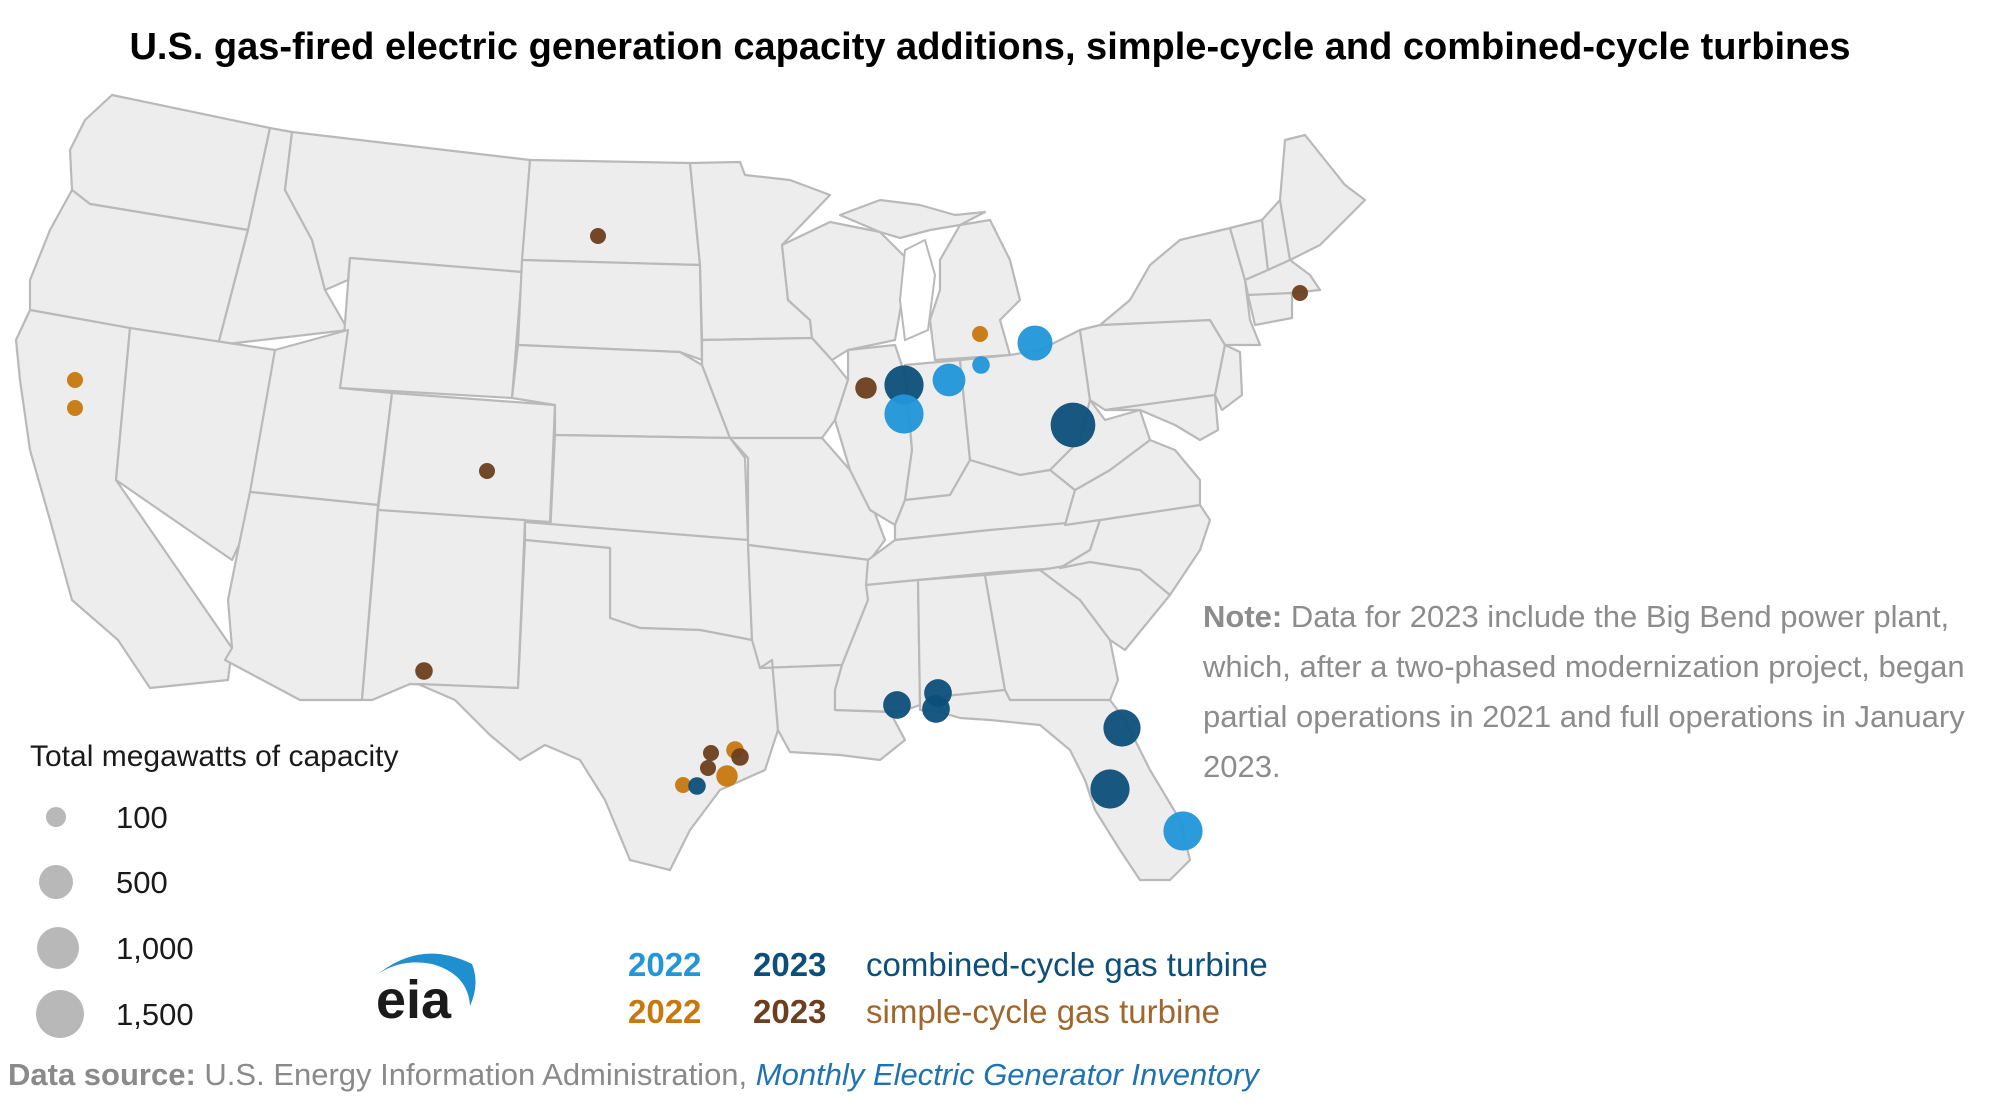  What do you see at coordinates (912, 219) in the screenshot?
I see `state-michigan-upper` at bounding box center [912, 219].